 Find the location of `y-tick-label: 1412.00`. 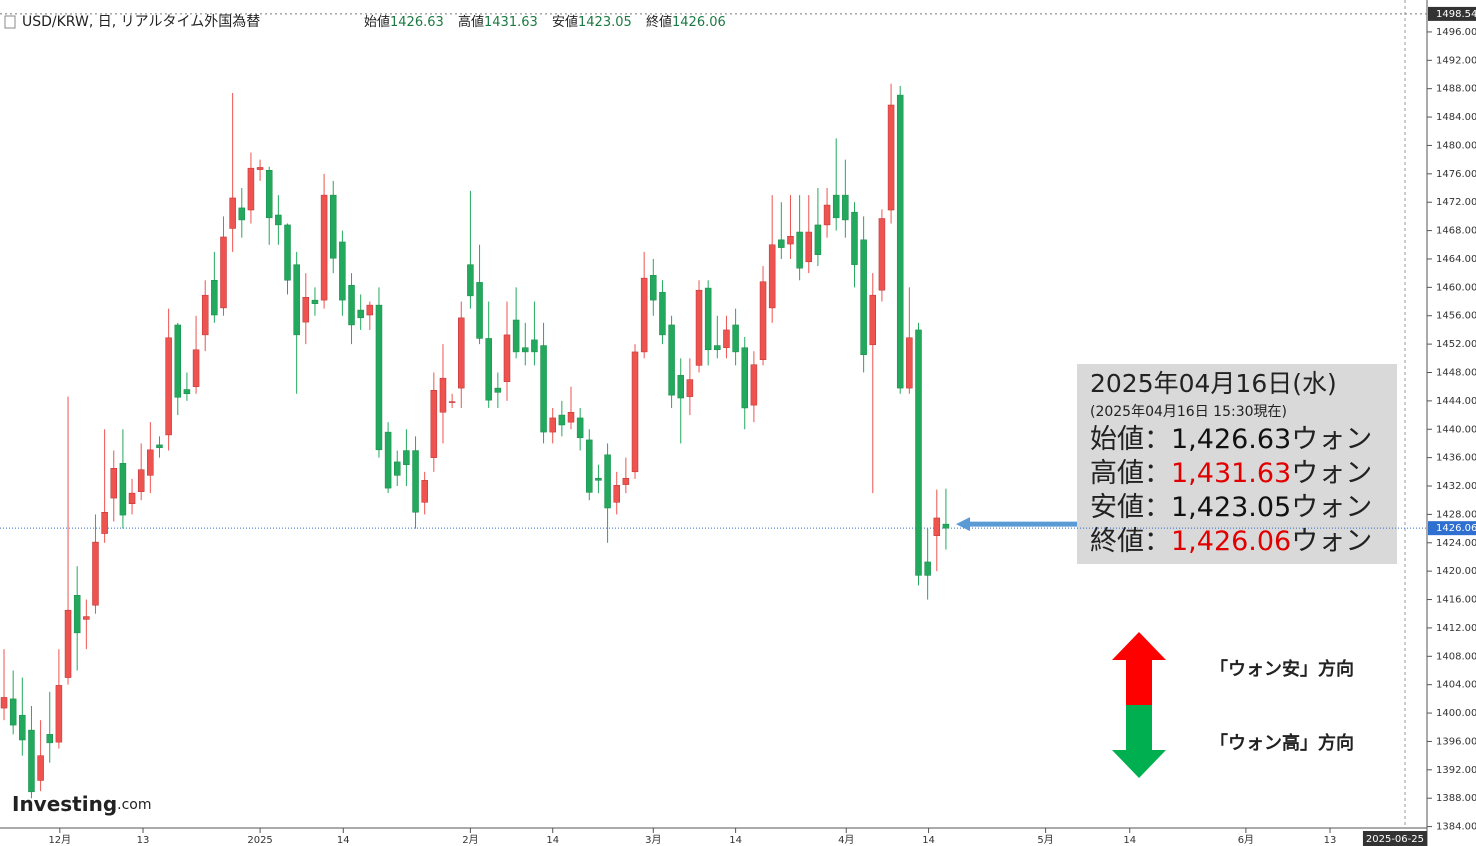

y-tick-label: 1412.00 is located at coordinates (1456, 628).